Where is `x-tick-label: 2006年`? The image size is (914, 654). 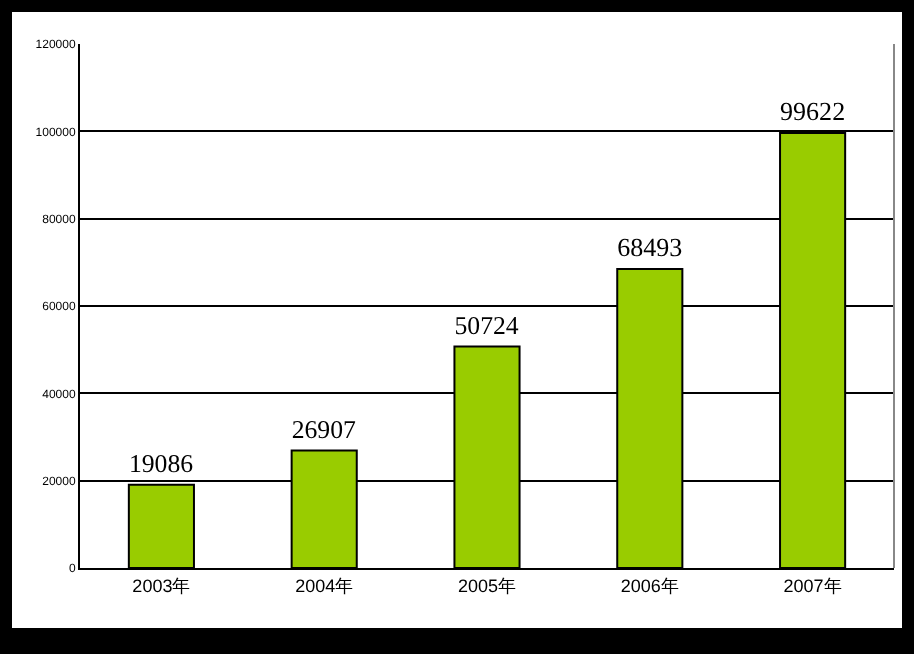
x-tick-label: 2006年 is located at coordinates (649, 585).